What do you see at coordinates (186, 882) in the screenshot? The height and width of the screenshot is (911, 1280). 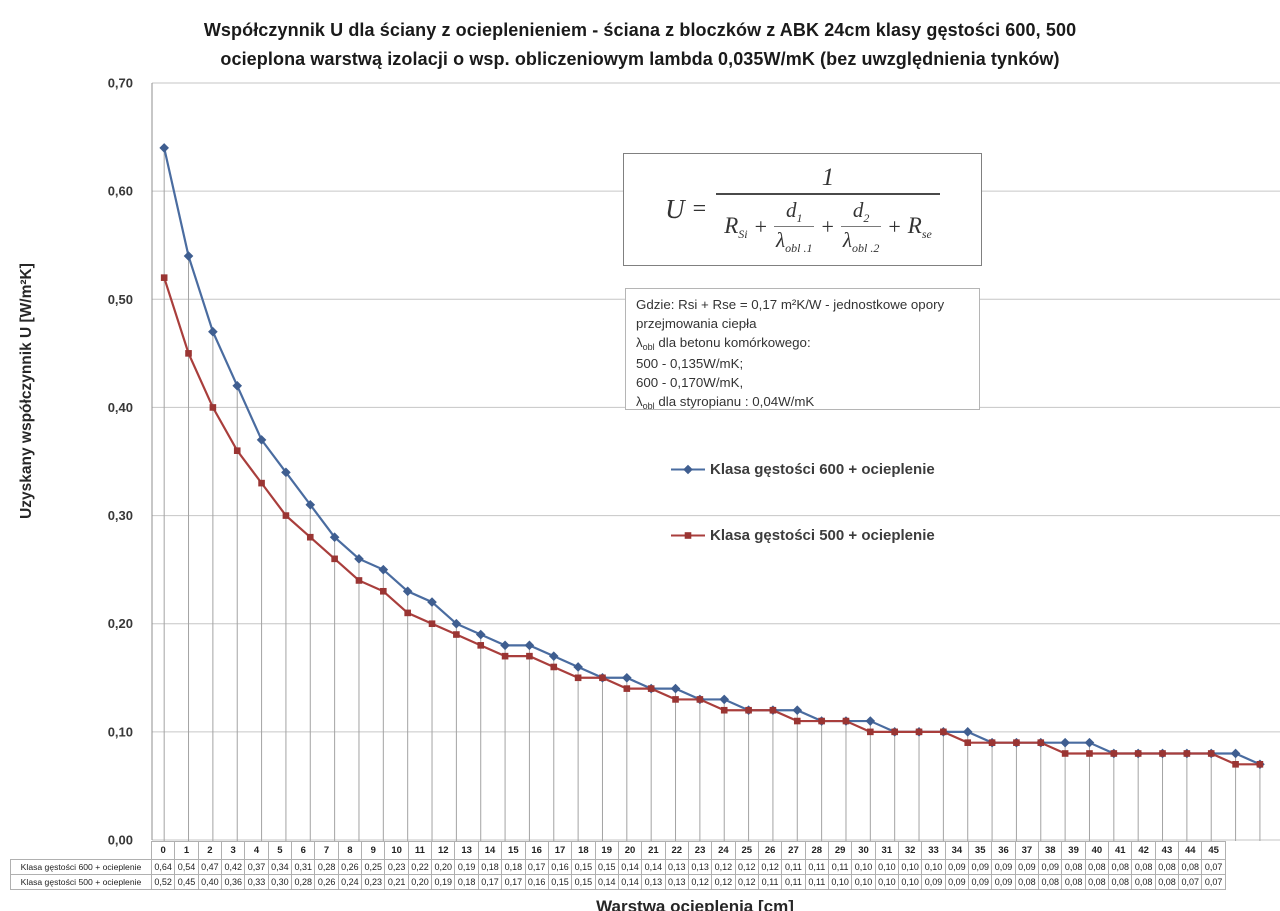 I see `table-cell: 0,45` at bounding box center [186, 882].